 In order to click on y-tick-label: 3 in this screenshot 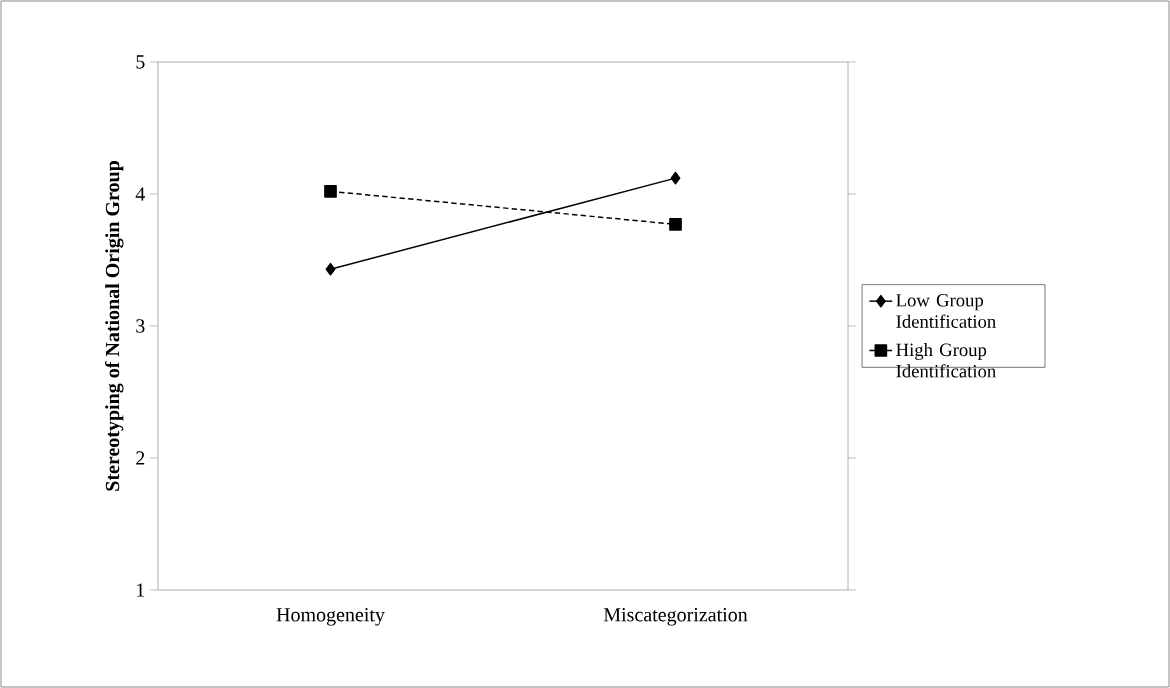, I will do `click(140, 326)`.